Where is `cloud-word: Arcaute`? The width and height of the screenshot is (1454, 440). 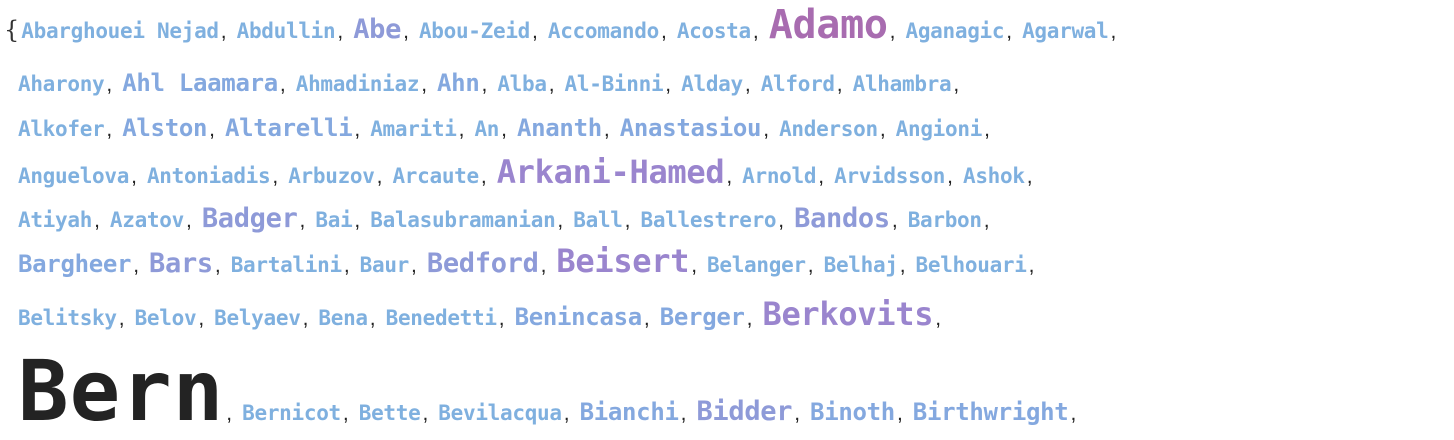
cloud-word: Arcaute is located at coordinates (435, 176).